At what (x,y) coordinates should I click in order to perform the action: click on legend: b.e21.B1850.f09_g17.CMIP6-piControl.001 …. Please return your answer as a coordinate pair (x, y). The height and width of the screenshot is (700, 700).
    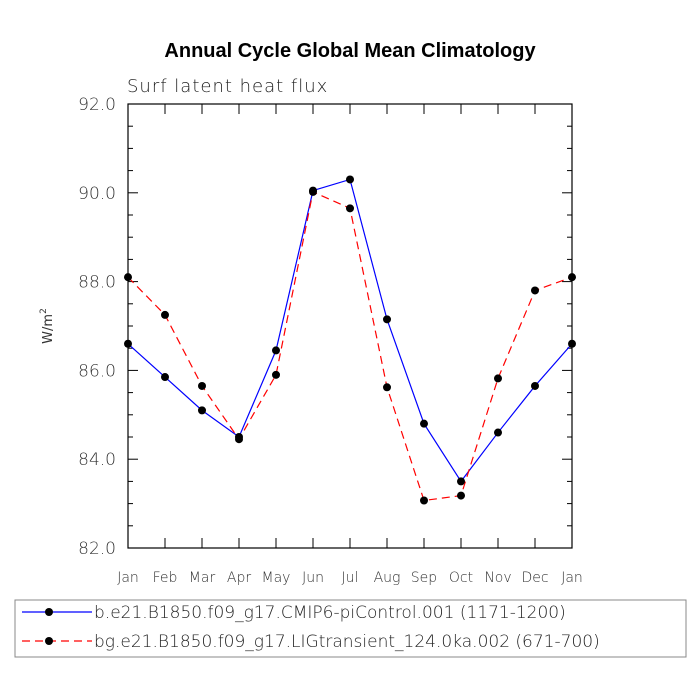
    Looking at the image, I should click on (311, 627).